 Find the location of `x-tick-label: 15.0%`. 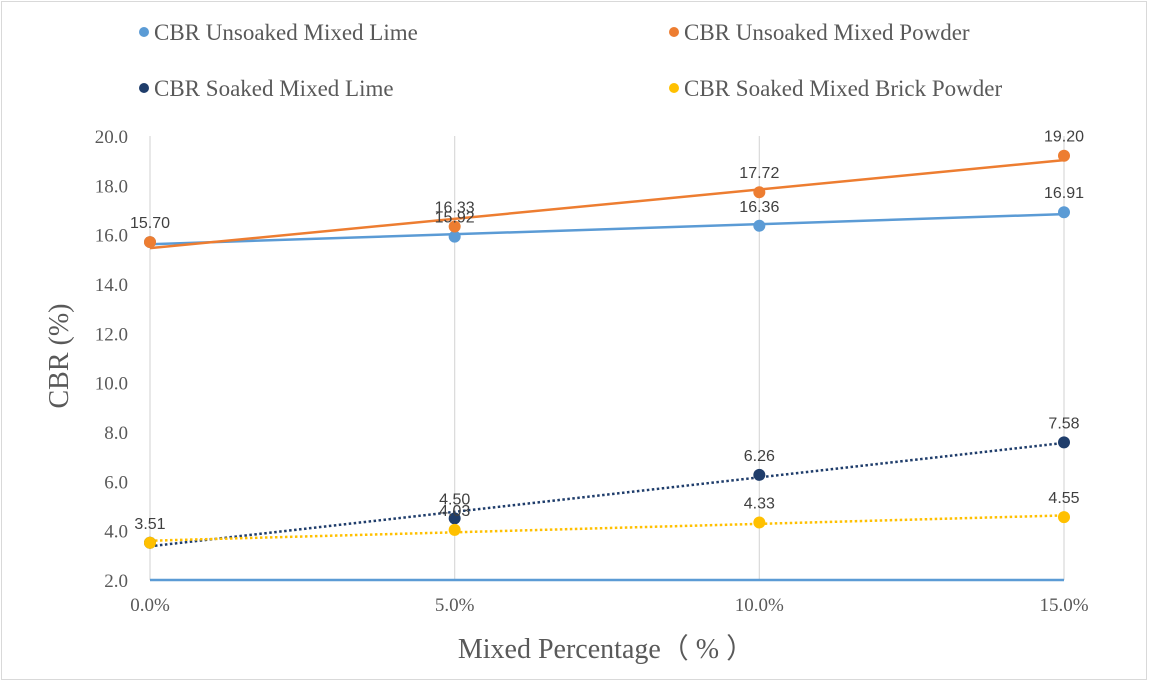

x-tick-label: 15.0% is located at coordinates (1063, 605).